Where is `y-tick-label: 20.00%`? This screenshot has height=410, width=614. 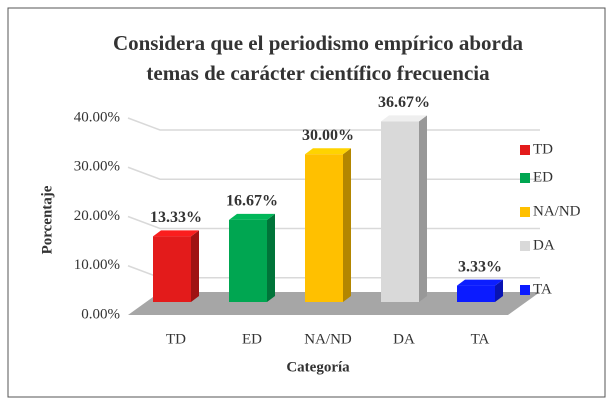
y-tick-label: 20.00% is located at coordinates (97, 216).